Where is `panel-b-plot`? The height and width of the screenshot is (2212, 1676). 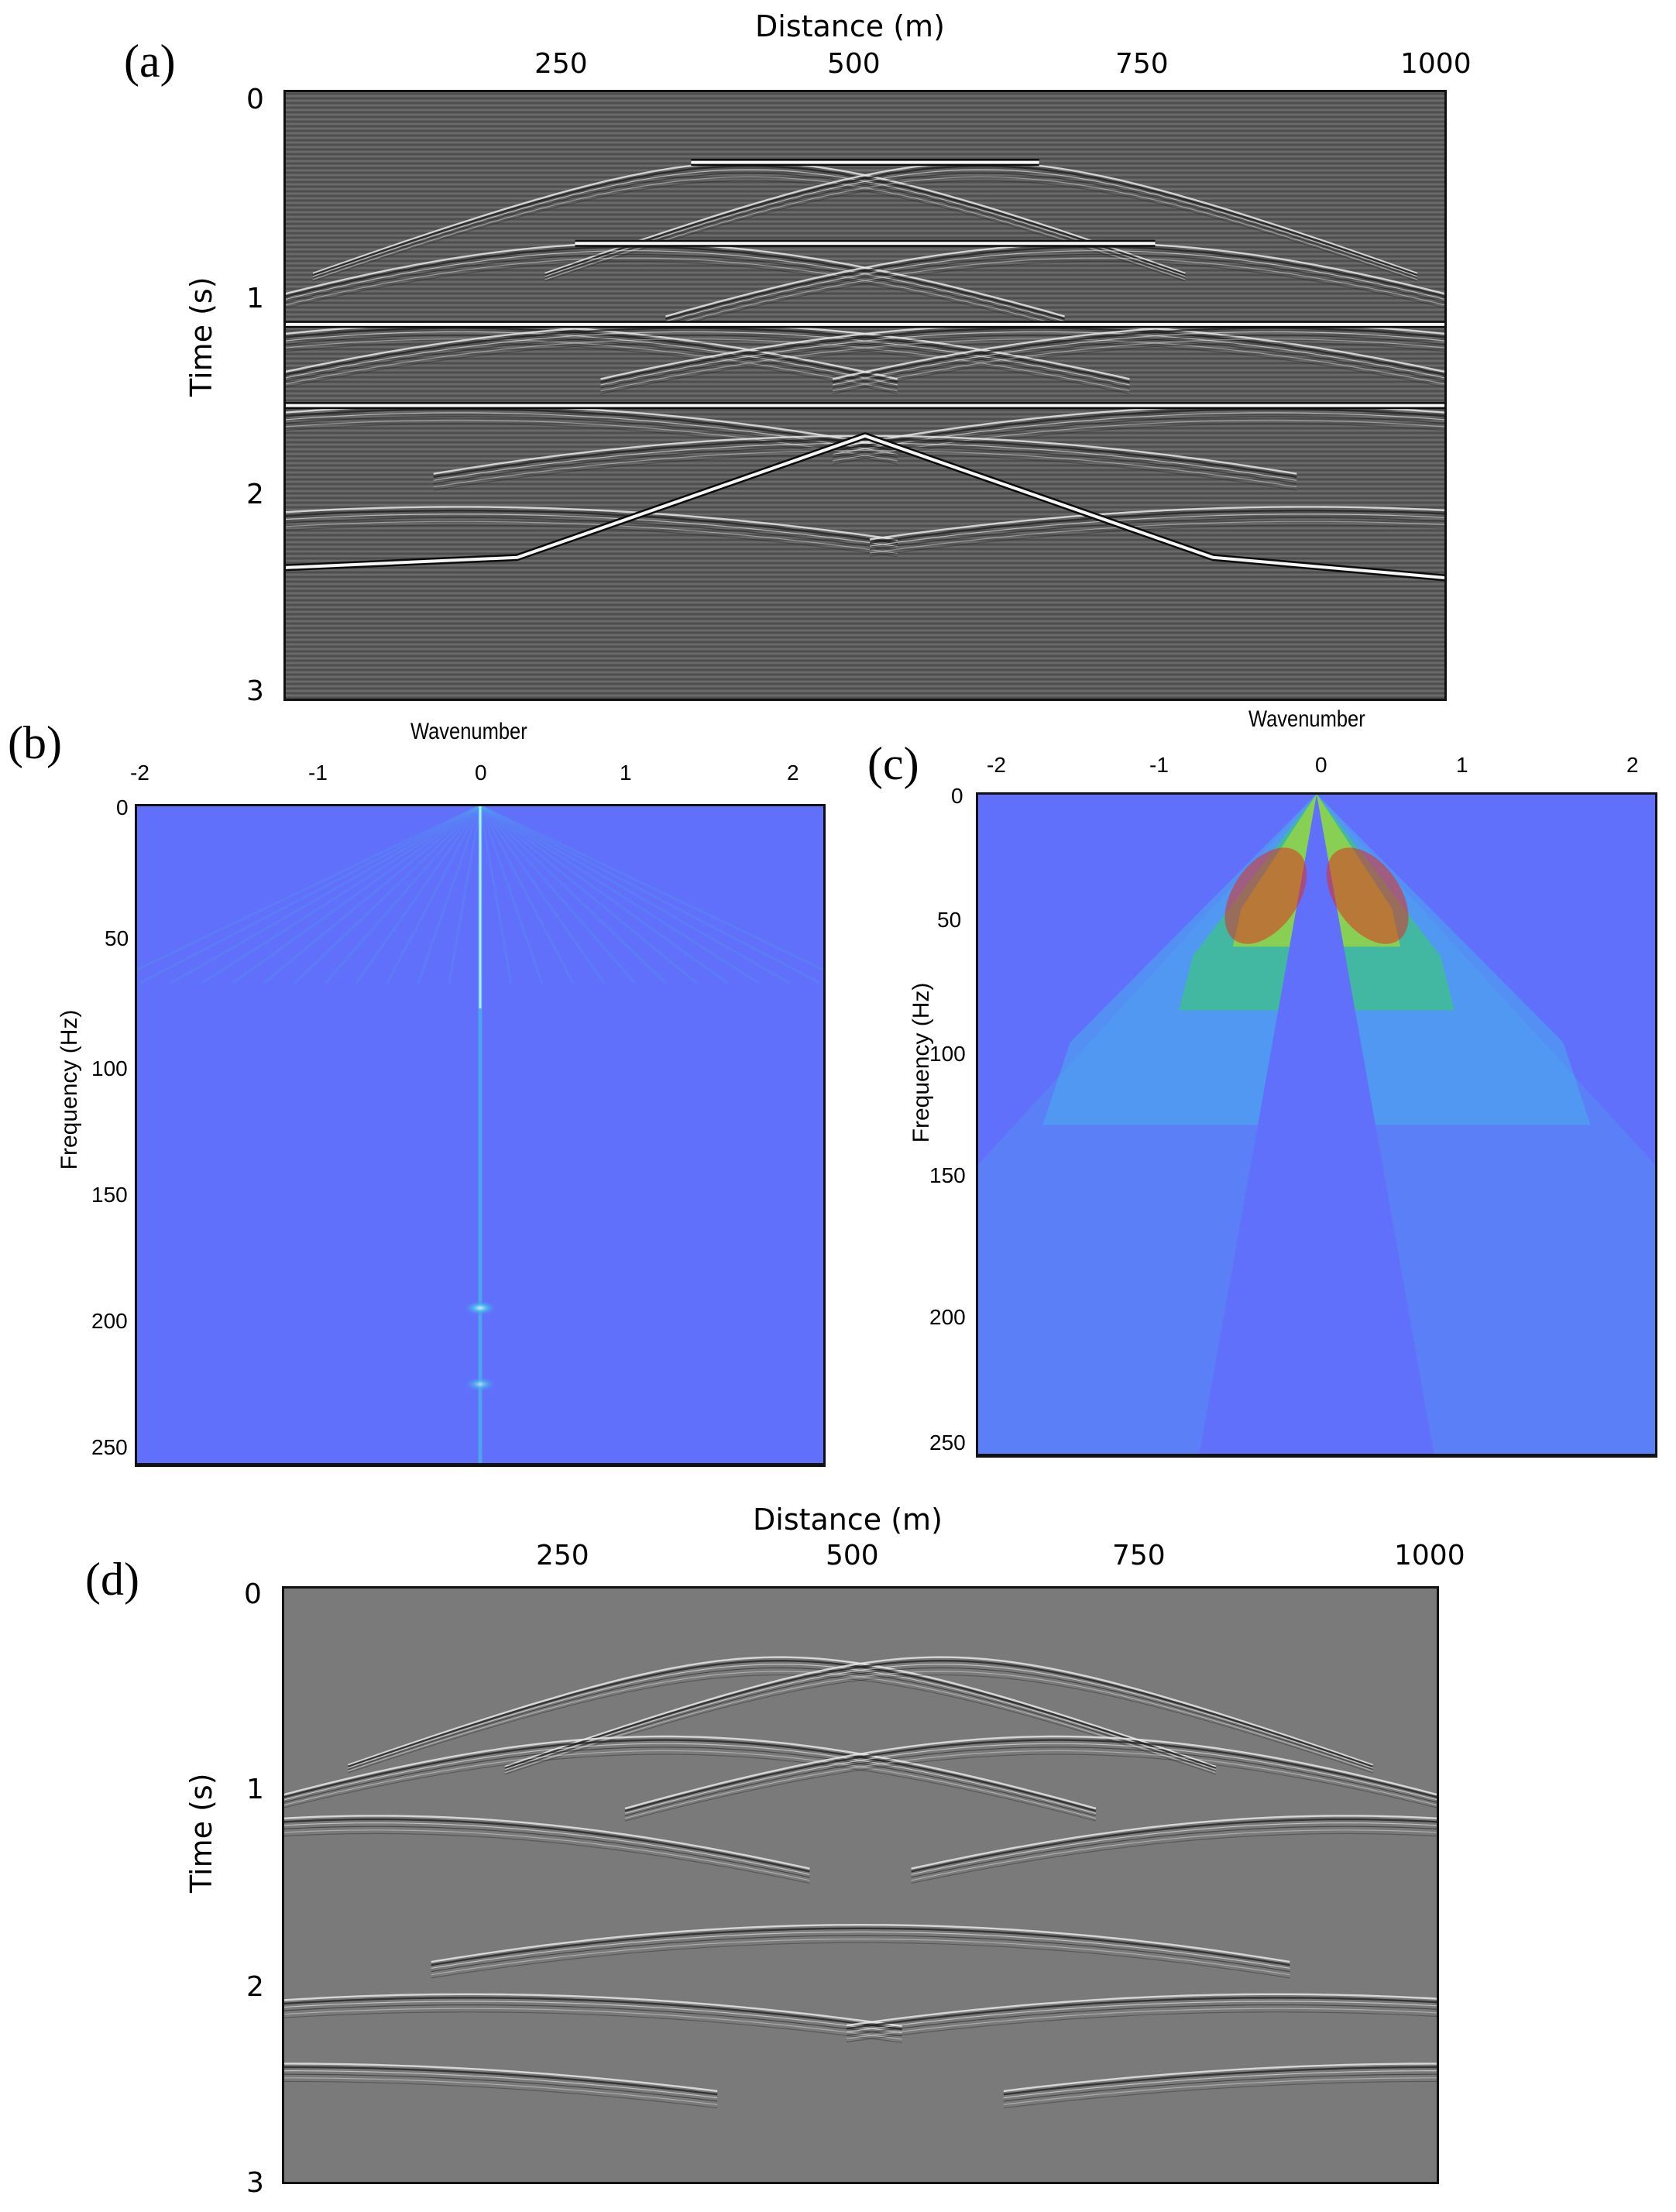 panel-b-plot is located at coordinates (480, 1135).